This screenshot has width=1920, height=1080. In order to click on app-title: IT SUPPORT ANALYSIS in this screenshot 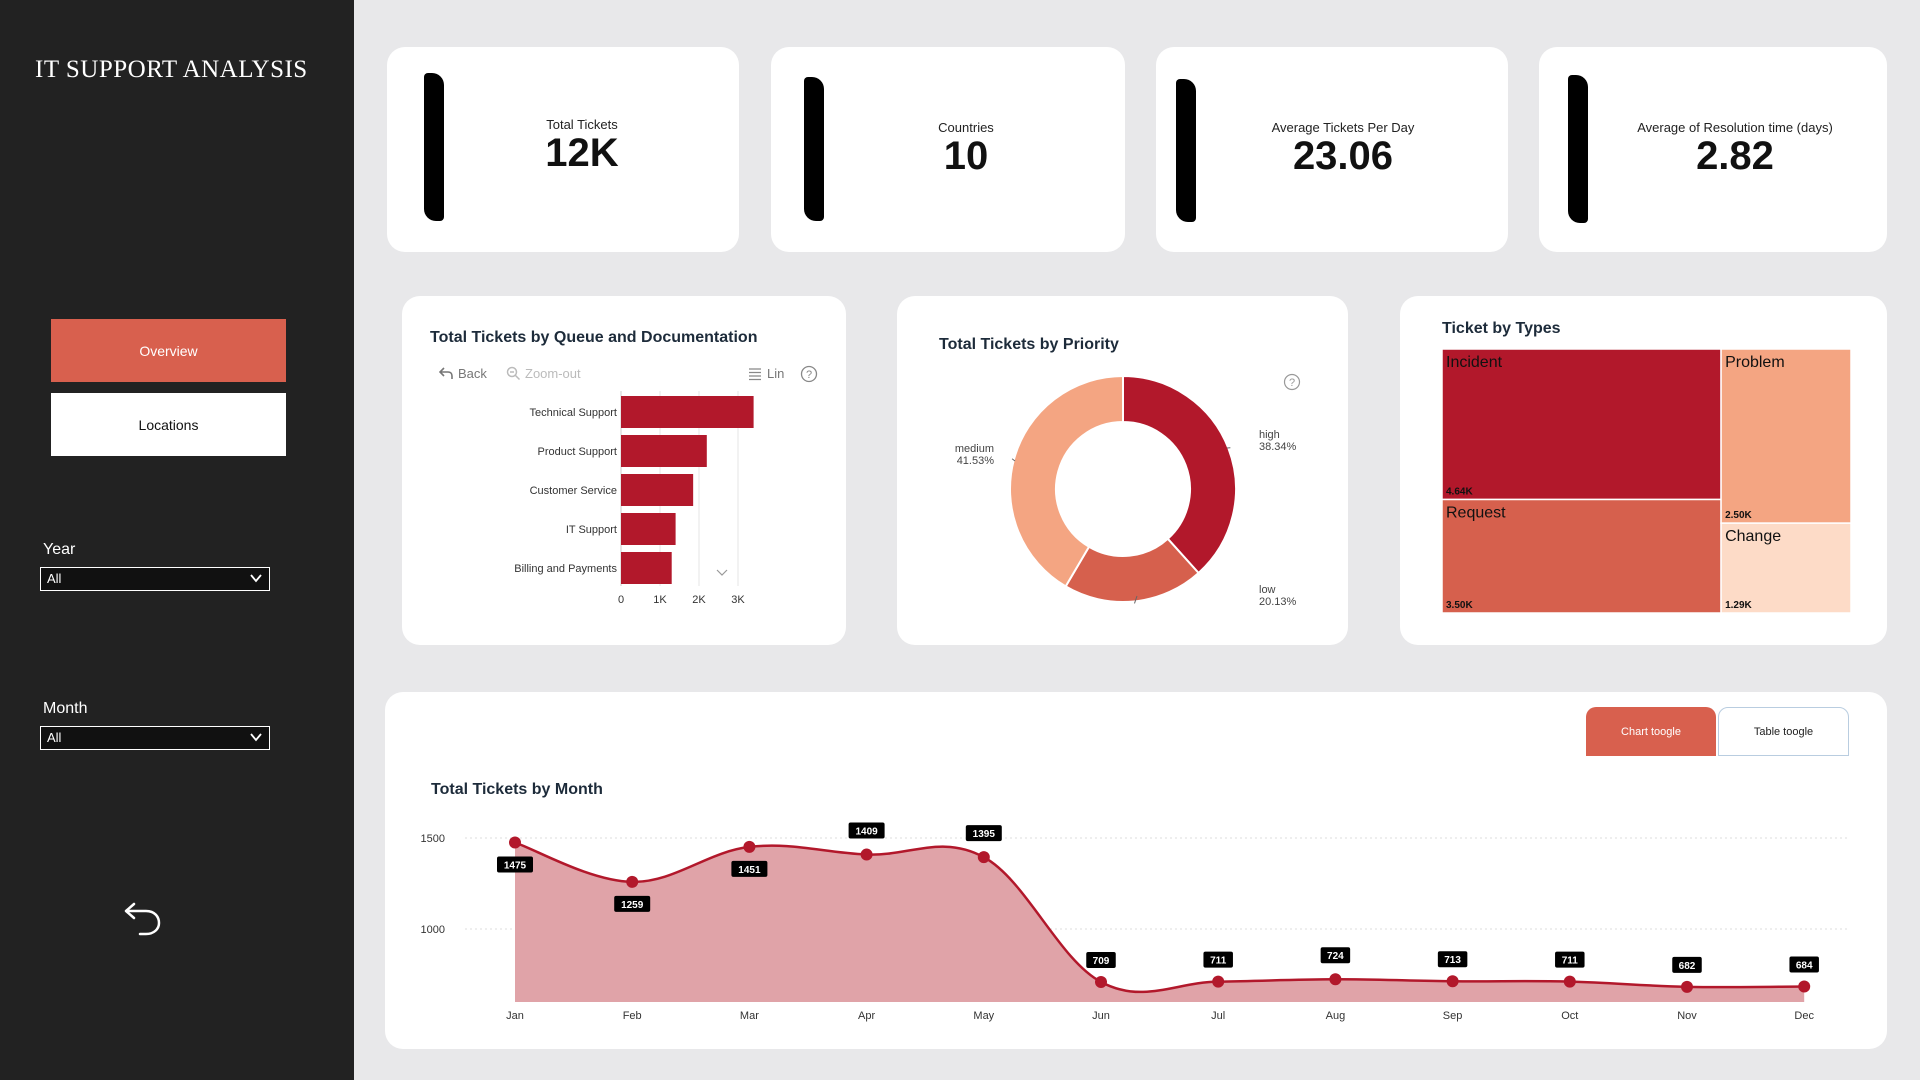, I will do `click(171, 69)`.